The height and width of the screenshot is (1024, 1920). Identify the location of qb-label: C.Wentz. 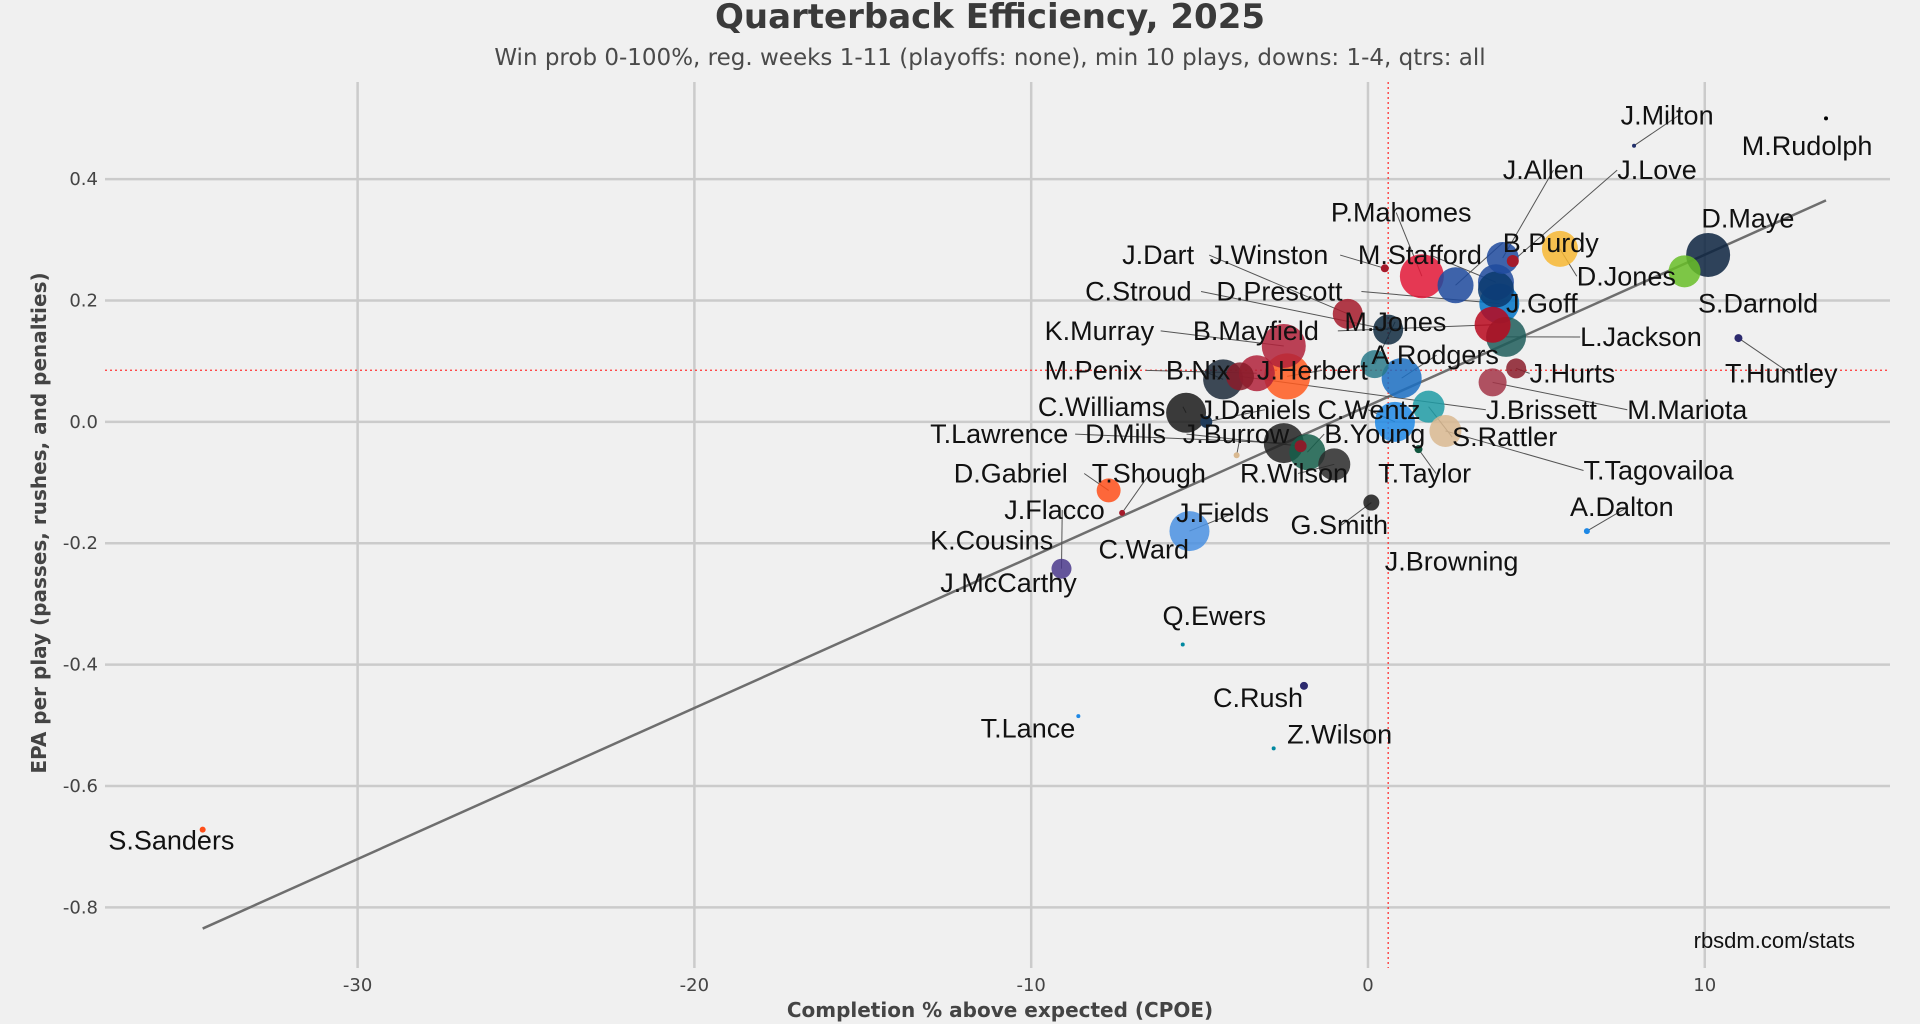
(1368, 410).